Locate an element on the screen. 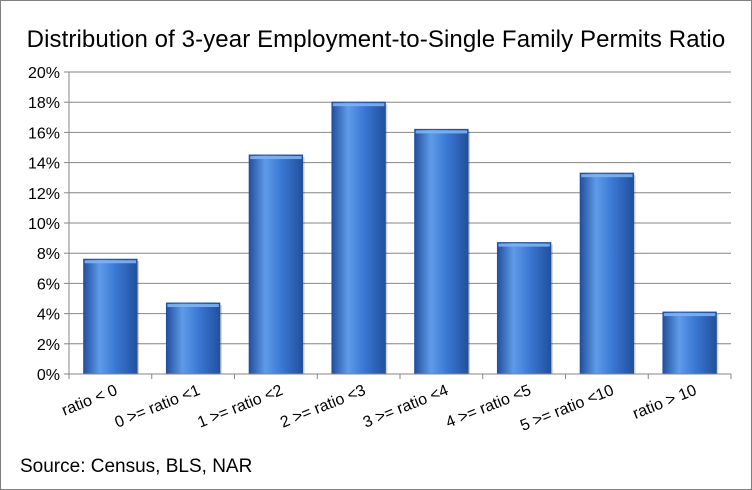 The width and height of the screenshot is (752, 490). y-tick-label: 8% is located at coordinates (48, 254).